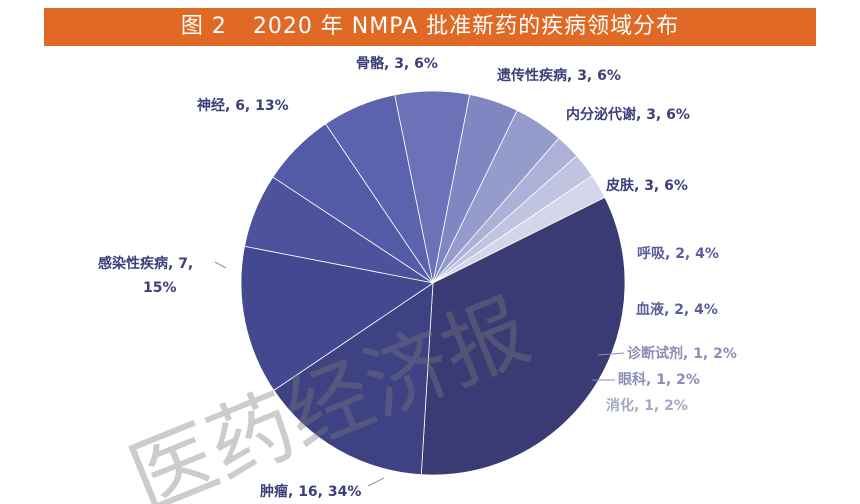 This screenshot has height=504, width=860. What do you see at coordinates (310, 491) in the screenshot?
I see `slice-label-tumor: 肿瘤, 16, 34%` at bounding box center [310, 491].